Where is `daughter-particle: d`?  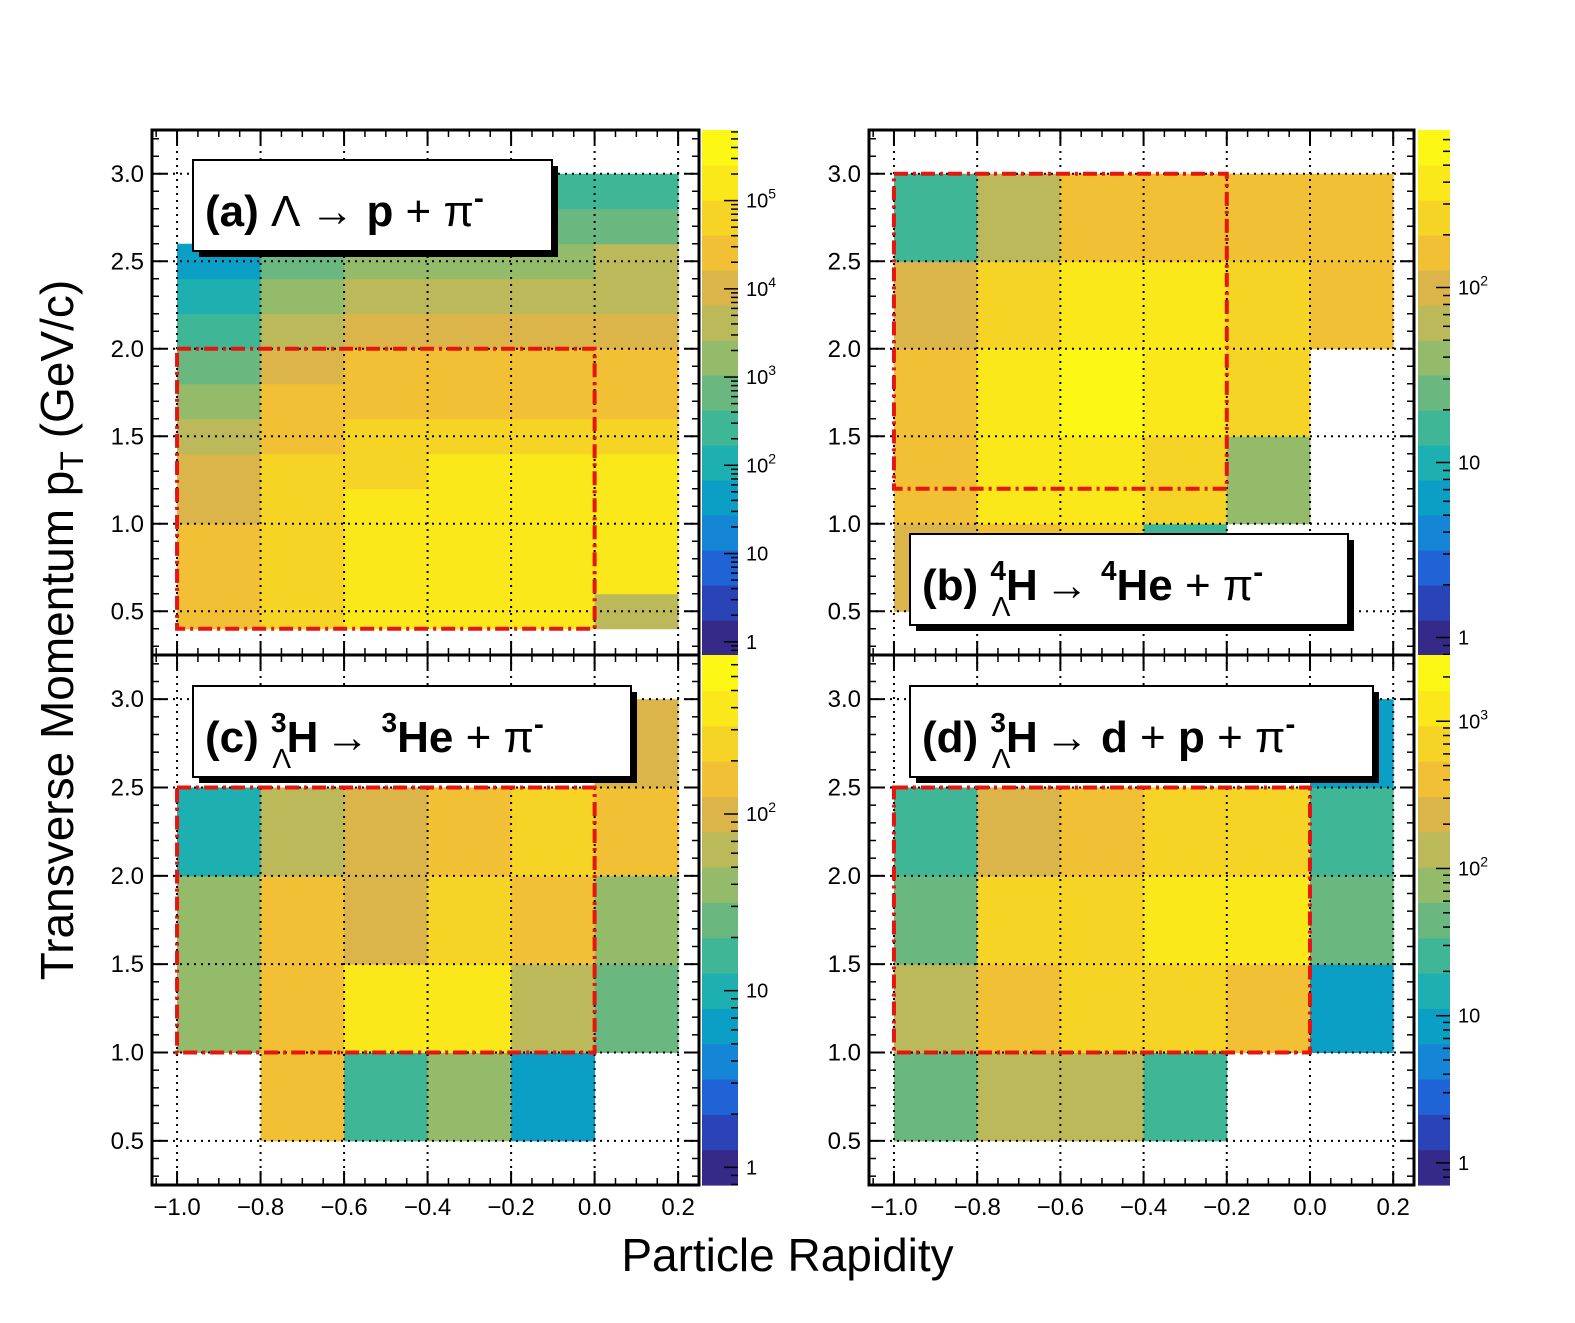 daughter-particle: d is located at coordinates (1114, 737).